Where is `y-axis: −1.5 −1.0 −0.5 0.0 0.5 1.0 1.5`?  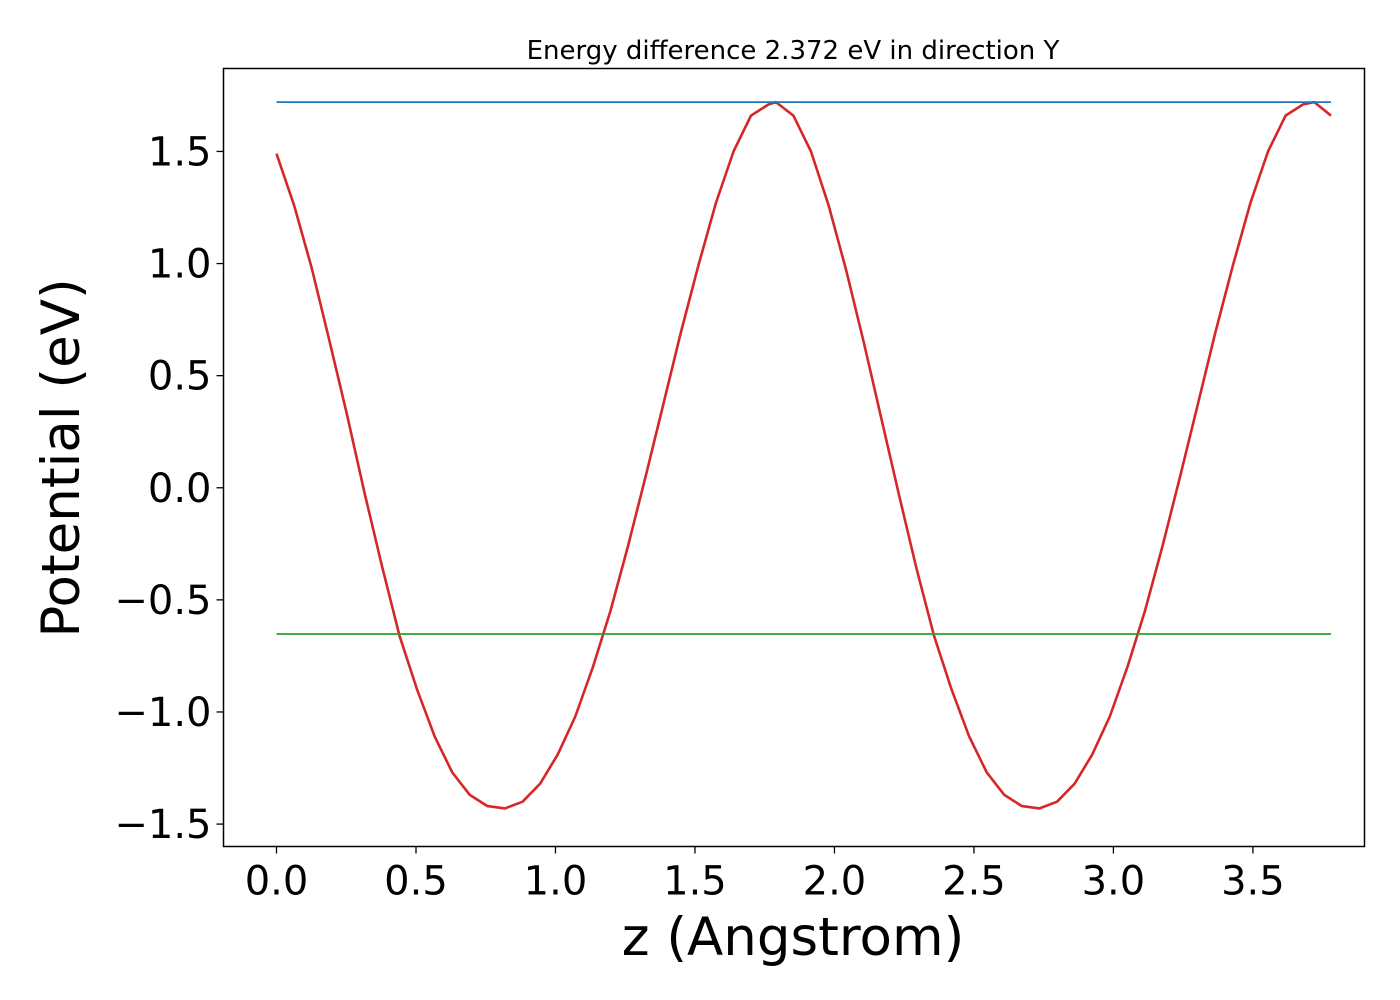 y-axis: −1.5 −1.0 −0.5 0.0 0.5 1.0 1.5 is located at coordinates (169, 488).